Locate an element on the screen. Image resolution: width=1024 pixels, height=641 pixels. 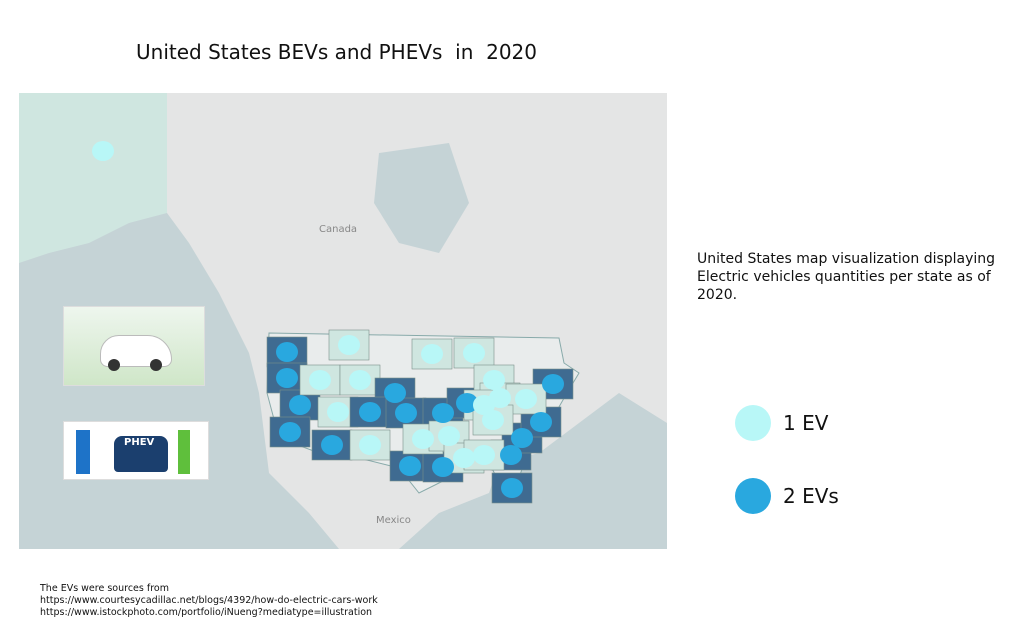
ev-marker-ak is located at coordinates (103, 151).